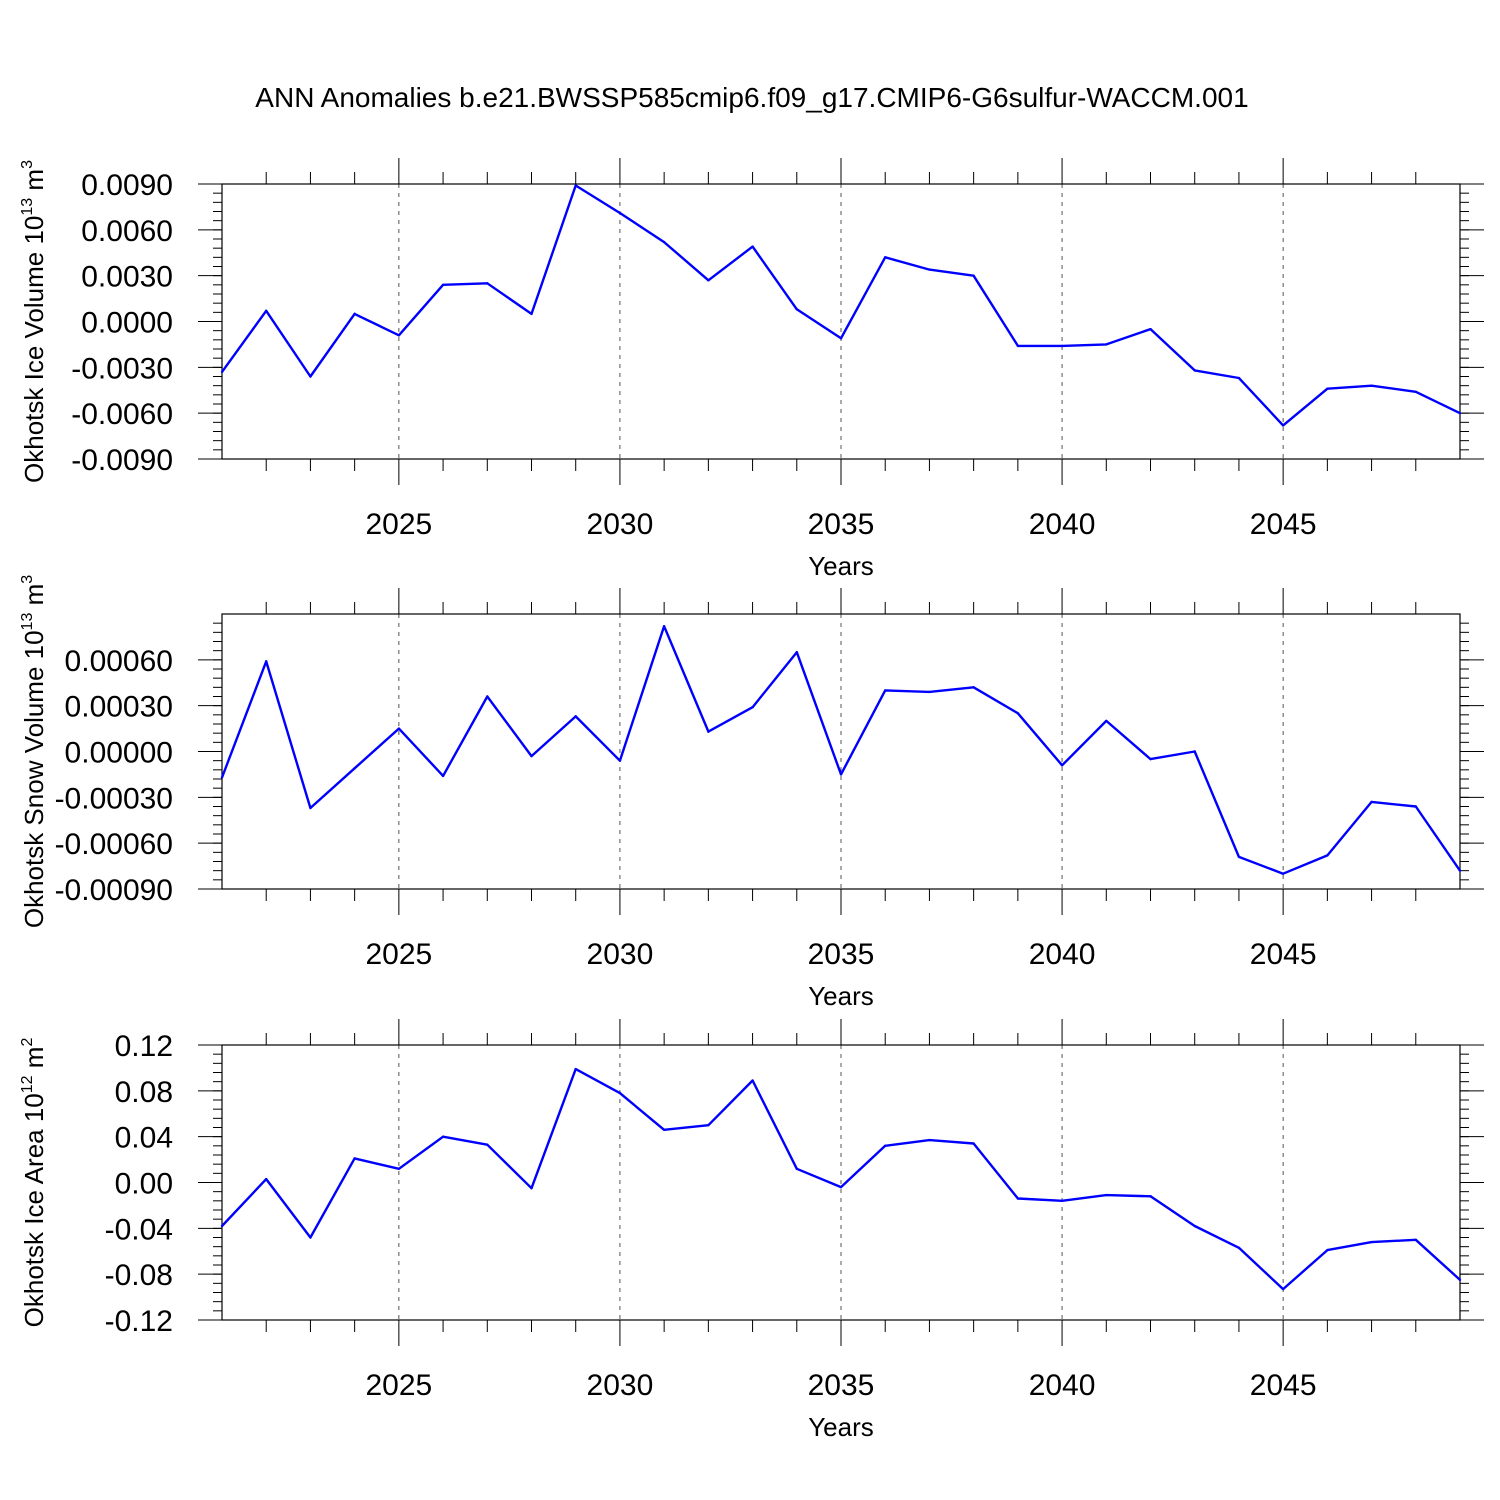  What do you see at coordinates (144, 1046) in the screenshot?
I see `y-tick-label: 0.12` at bounding box center [144, 1046].